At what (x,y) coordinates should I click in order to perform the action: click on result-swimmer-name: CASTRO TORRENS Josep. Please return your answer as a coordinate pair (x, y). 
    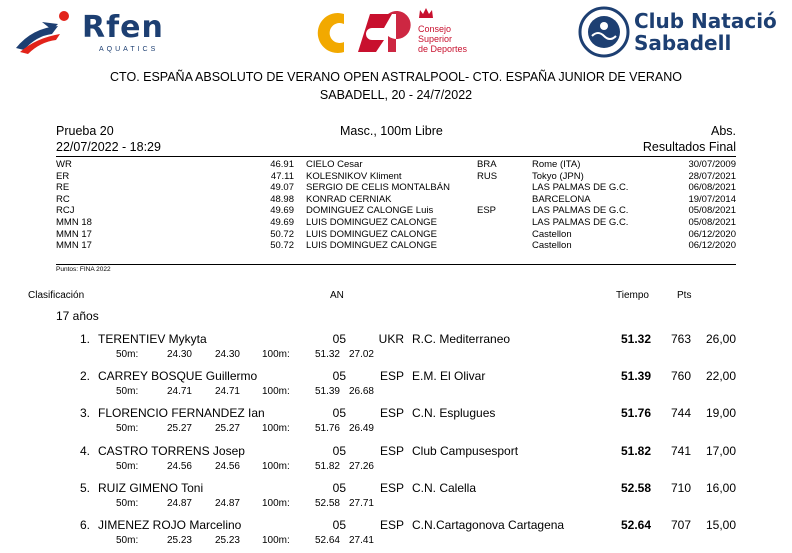
    Looking at the image, I should click on (171, 450).